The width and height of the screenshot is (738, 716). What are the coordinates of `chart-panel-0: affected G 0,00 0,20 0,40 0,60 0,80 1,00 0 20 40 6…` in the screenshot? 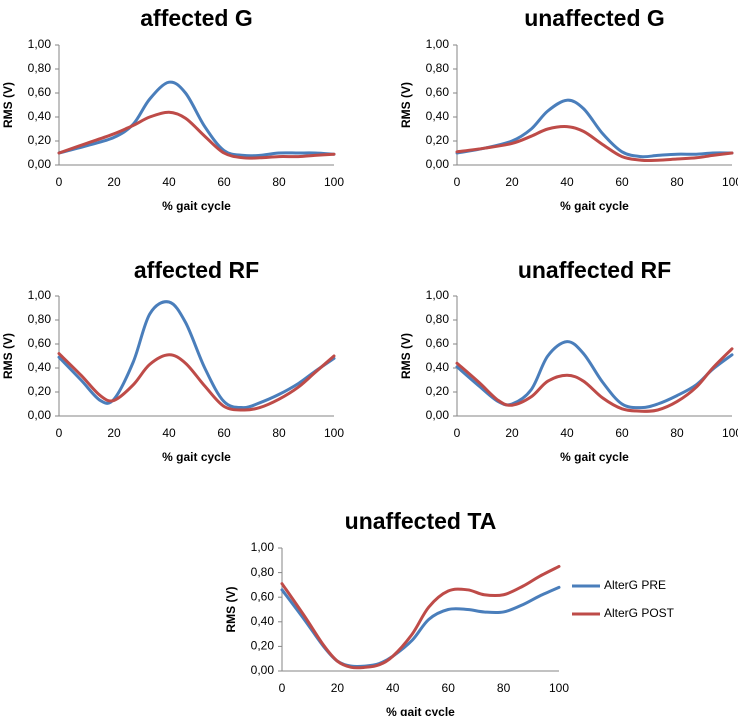 It's located at (172, 109).